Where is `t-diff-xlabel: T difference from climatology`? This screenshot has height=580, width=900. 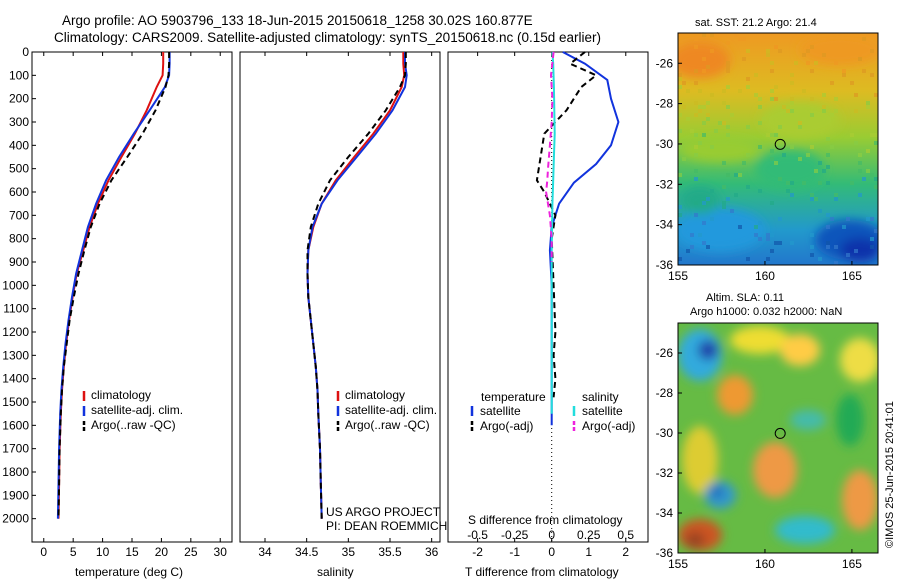
t-diff-xlabel: T difference from climatology is located at coordinates (542, 572).